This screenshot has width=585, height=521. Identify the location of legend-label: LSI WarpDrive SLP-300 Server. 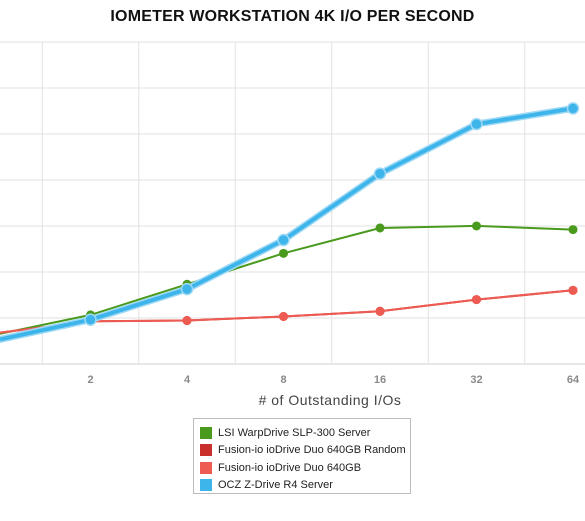
(294, 432).